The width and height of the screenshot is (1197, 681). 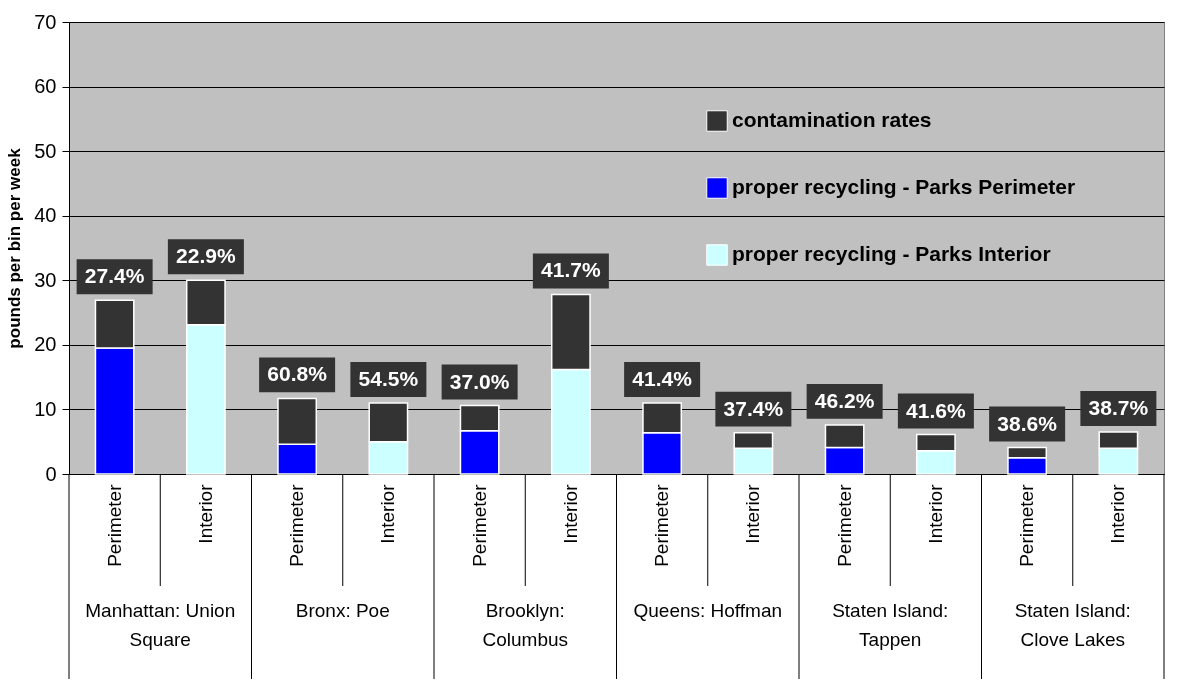 What do you see at coordinates (1027, 423) in the screenshot?
I see `annotation: 38.6%` at bounding box center [1027, 423].